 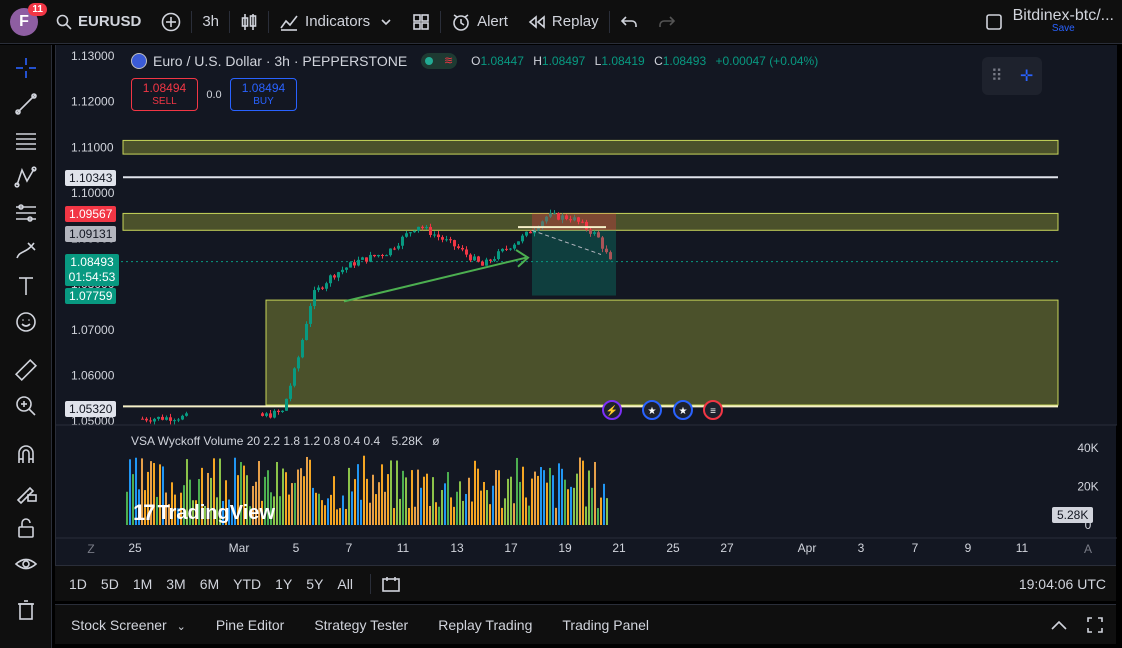 What do you see at coordinates (26, 177) in the screenshot?
I see `pattern-tool` at bounding box center [26, 177].